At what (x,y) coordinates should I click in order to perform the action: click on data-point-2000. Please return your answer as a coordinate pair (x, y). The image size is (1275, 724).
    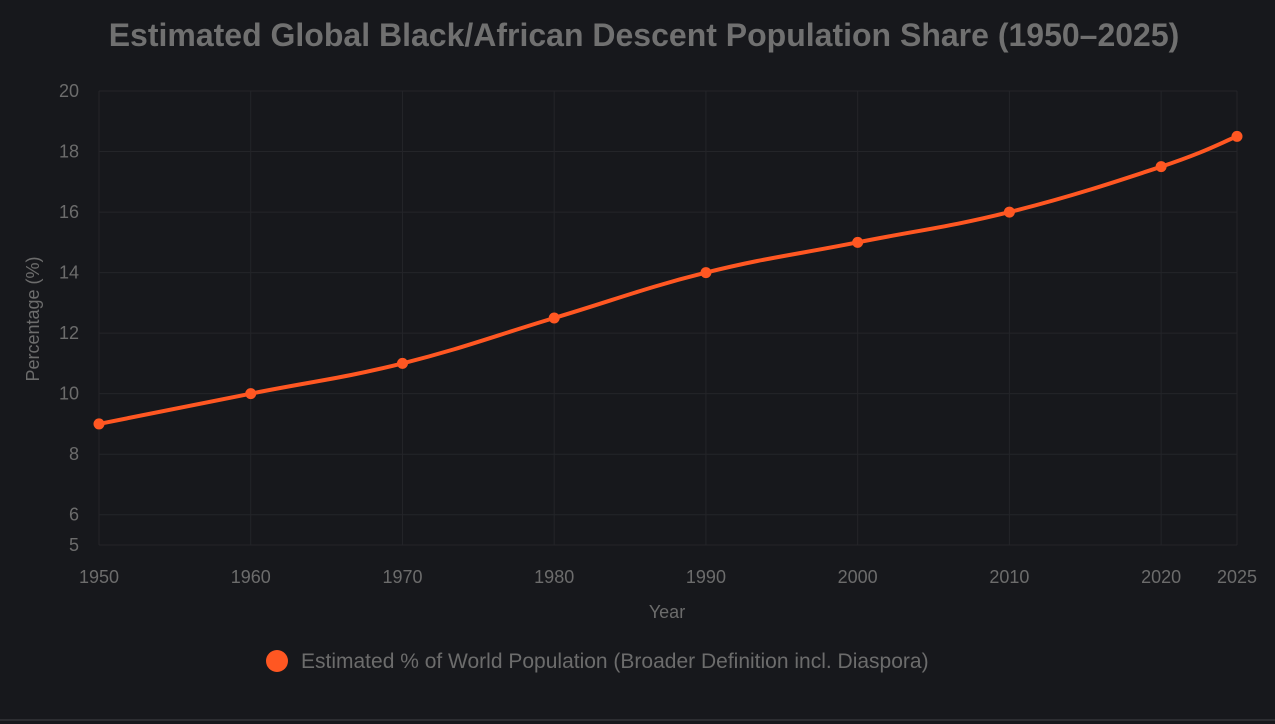
    Looking at the image, I should click on (858, 242).